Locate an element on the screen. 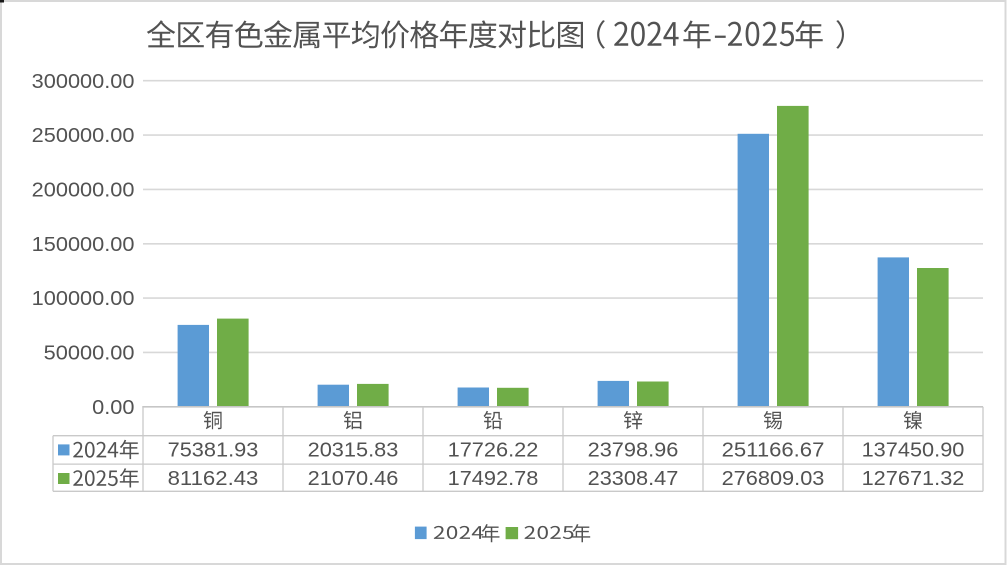 The image size is (1007, 565). svg-text: 200000.00 is located at coordinates (83, 190).